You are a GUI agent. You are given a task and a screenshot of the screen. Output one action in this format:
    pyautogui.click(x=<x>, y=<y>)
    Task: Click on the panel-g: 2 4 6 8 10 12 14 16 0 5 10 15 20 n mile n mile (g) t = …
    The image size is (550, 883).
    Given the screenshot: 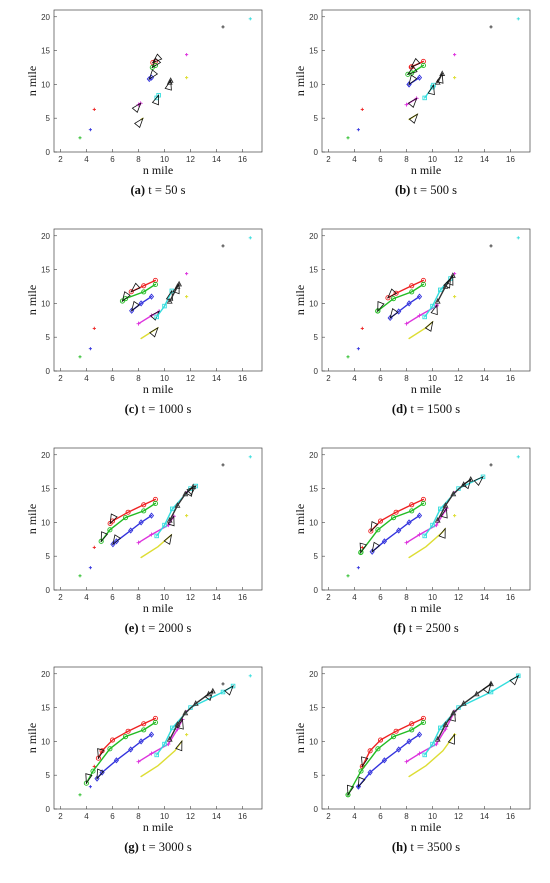 What is the action you would take?
    pyautogui.click(x=144, y=760)
    